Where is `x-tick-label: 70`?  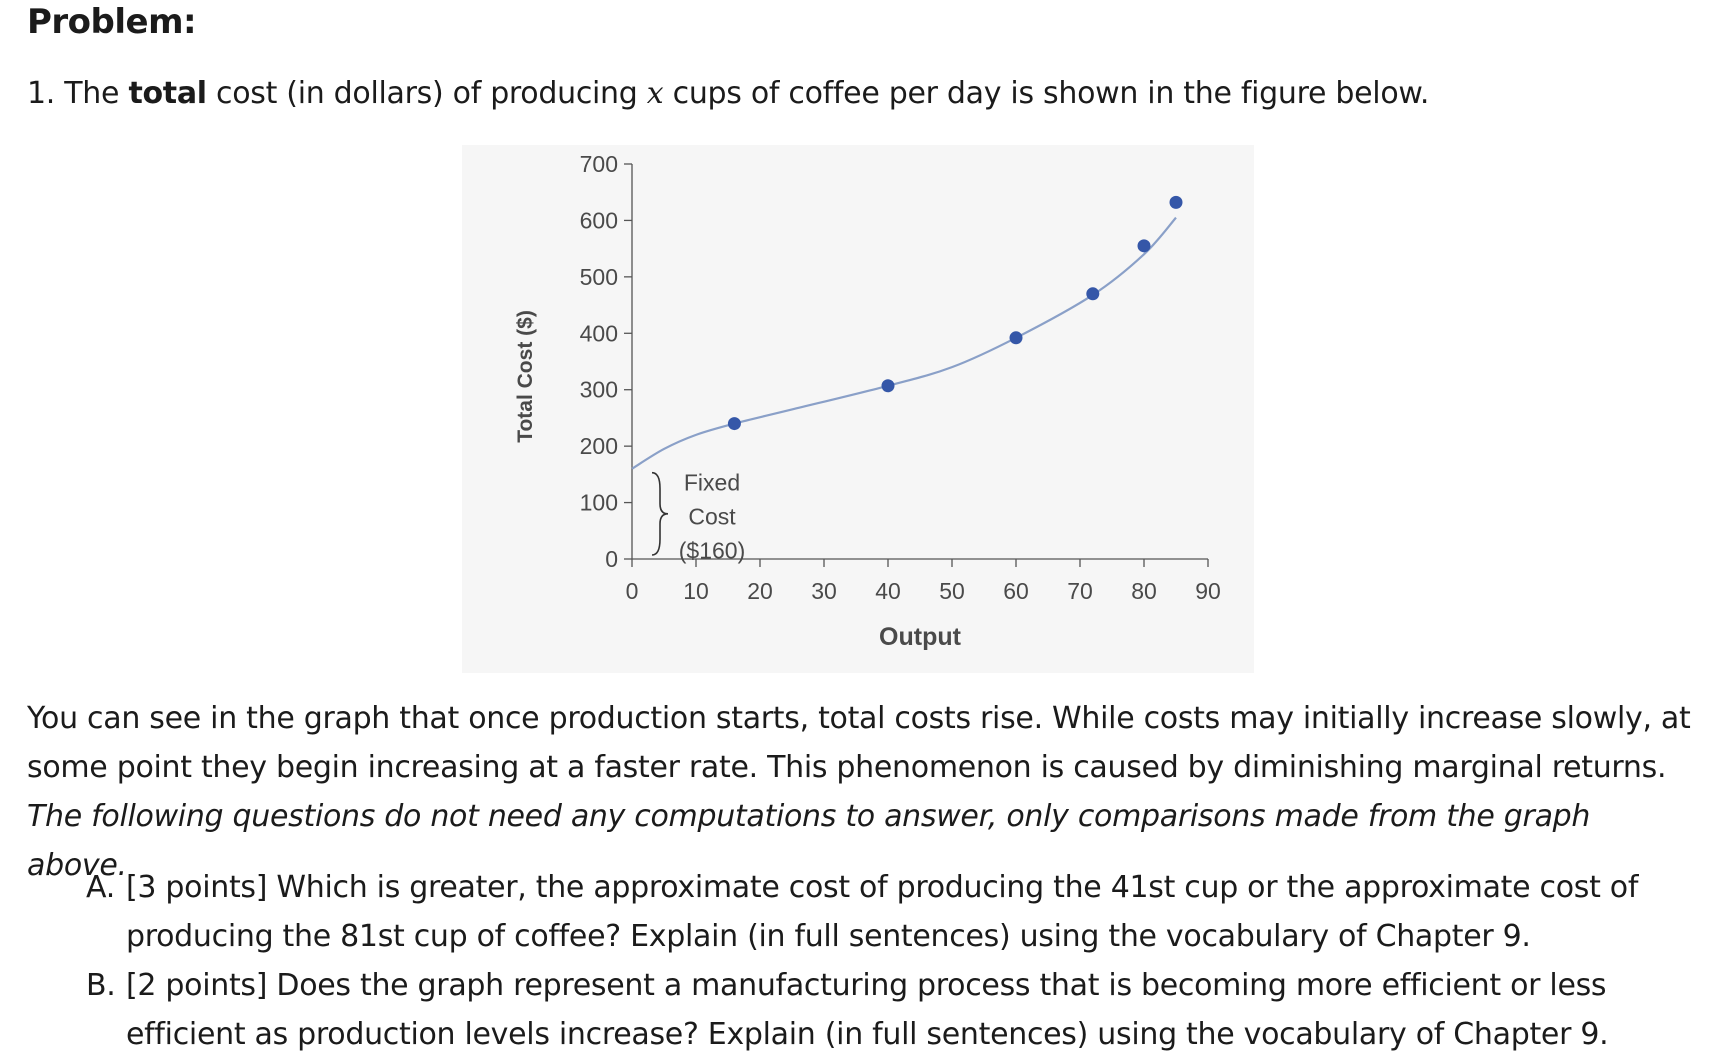 x-tick-label: 70 is located at coordinates (1080, 591).